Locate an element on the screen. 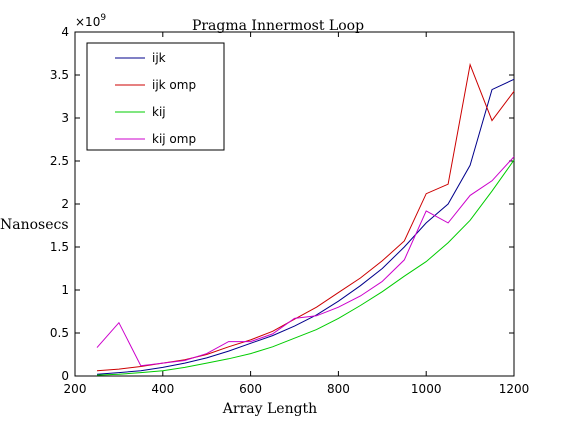  y-exponent-label: ×10⁹ is located at coordinates (90, 21).